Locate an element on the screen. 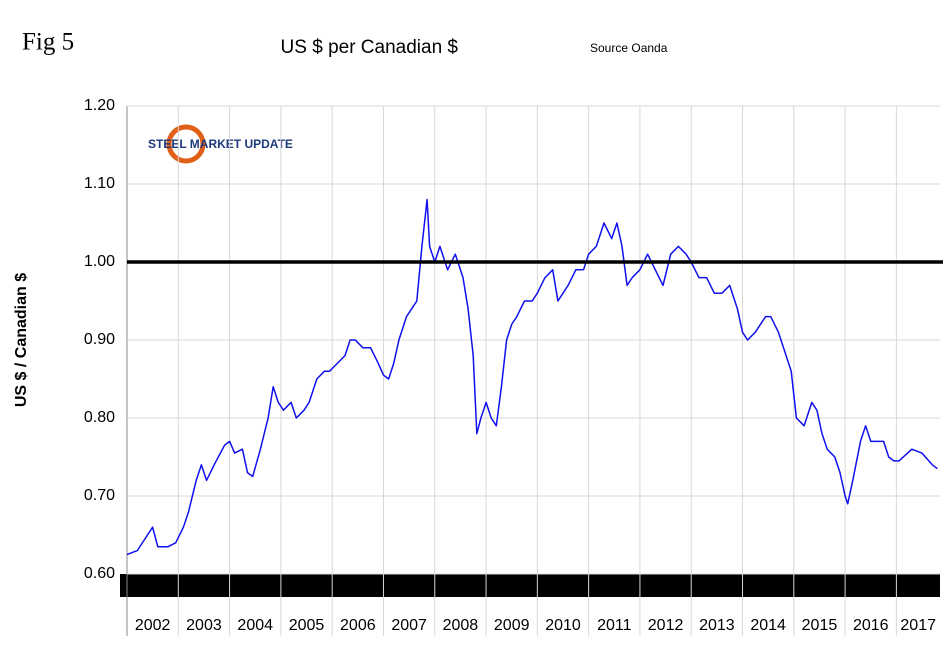  y-tick-label: 1.00 is located at coordinates (99, 261).